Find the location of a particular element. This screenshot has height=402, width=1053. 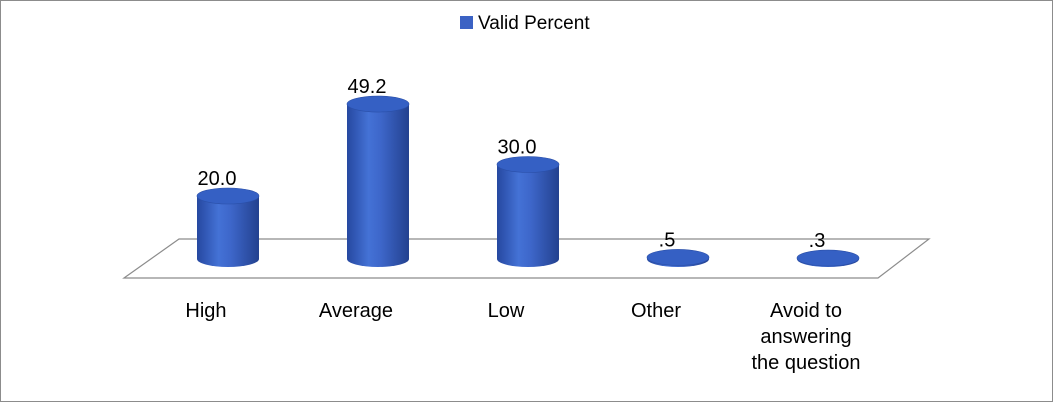

legend-swatch is located at coordinates (466, 22).